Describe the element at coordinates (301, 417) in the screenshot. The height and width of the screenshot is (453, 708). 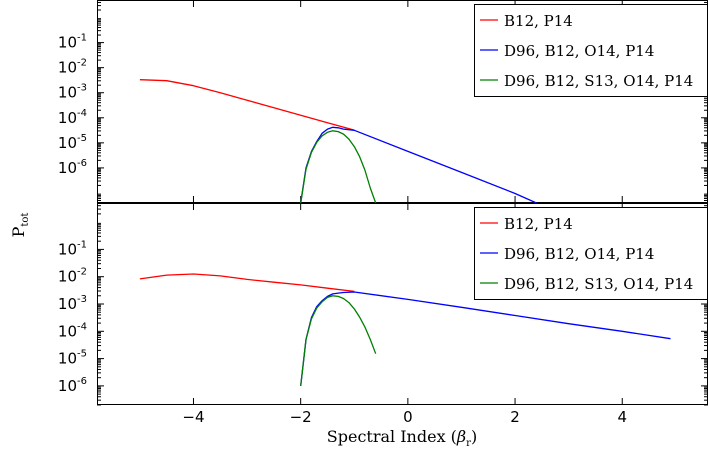
I see `x-tick-label: −2` at that location.